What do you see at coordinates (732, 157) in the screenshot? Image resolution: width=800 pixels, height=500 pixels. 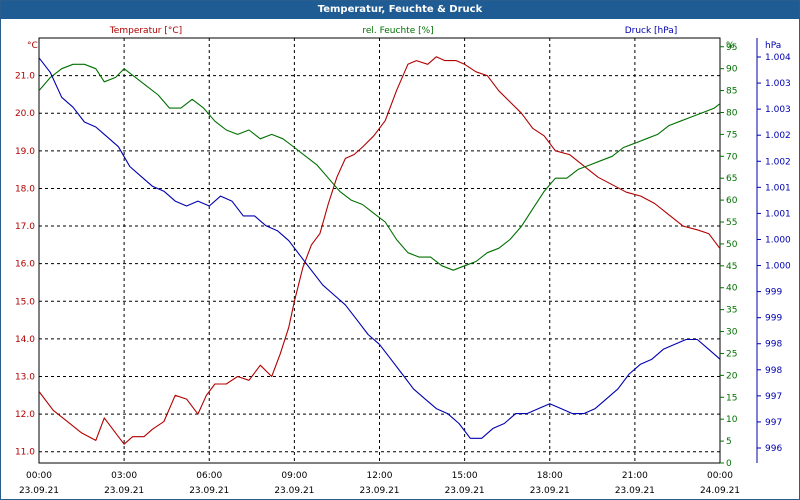 I see `humidity-tick-label: 70` at bounding box center [732, 157].